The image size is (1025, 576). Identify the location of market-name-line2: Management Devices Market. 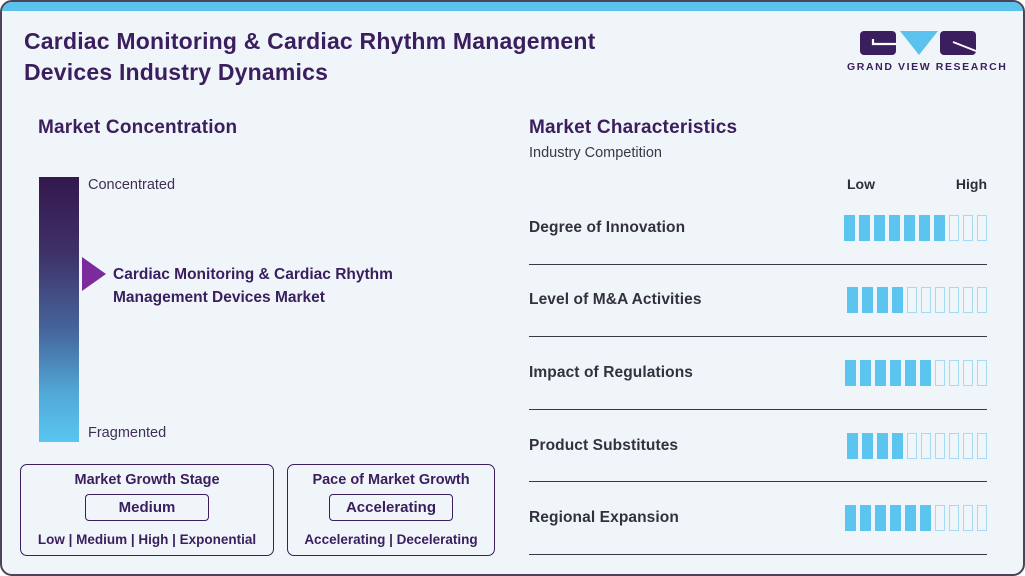
(219, 297).